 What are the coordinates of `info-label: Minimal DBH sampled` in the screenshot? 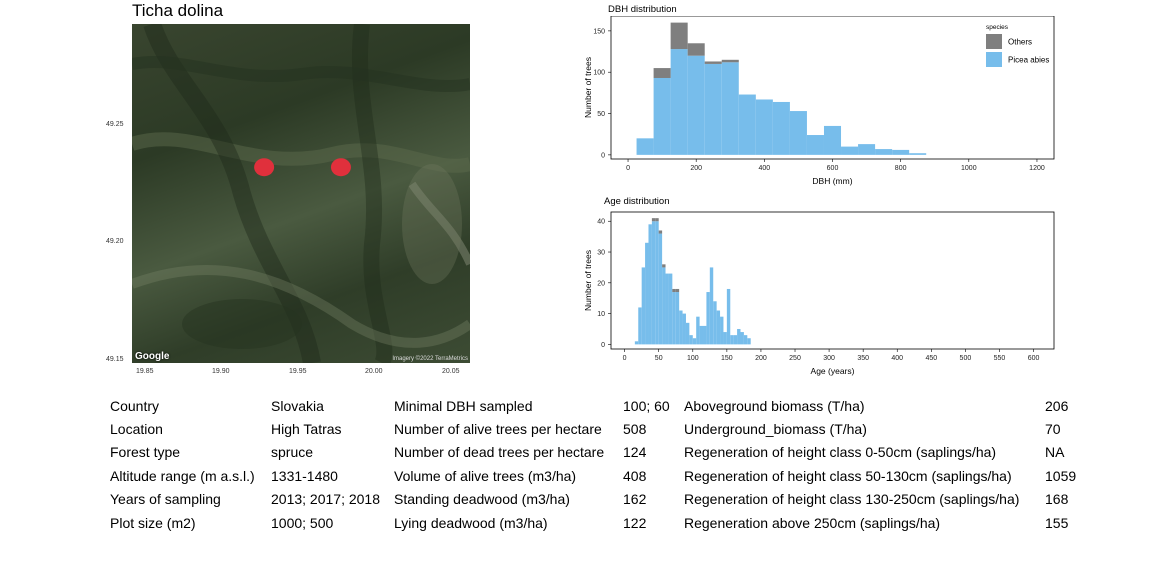 It's located at (463, 405).